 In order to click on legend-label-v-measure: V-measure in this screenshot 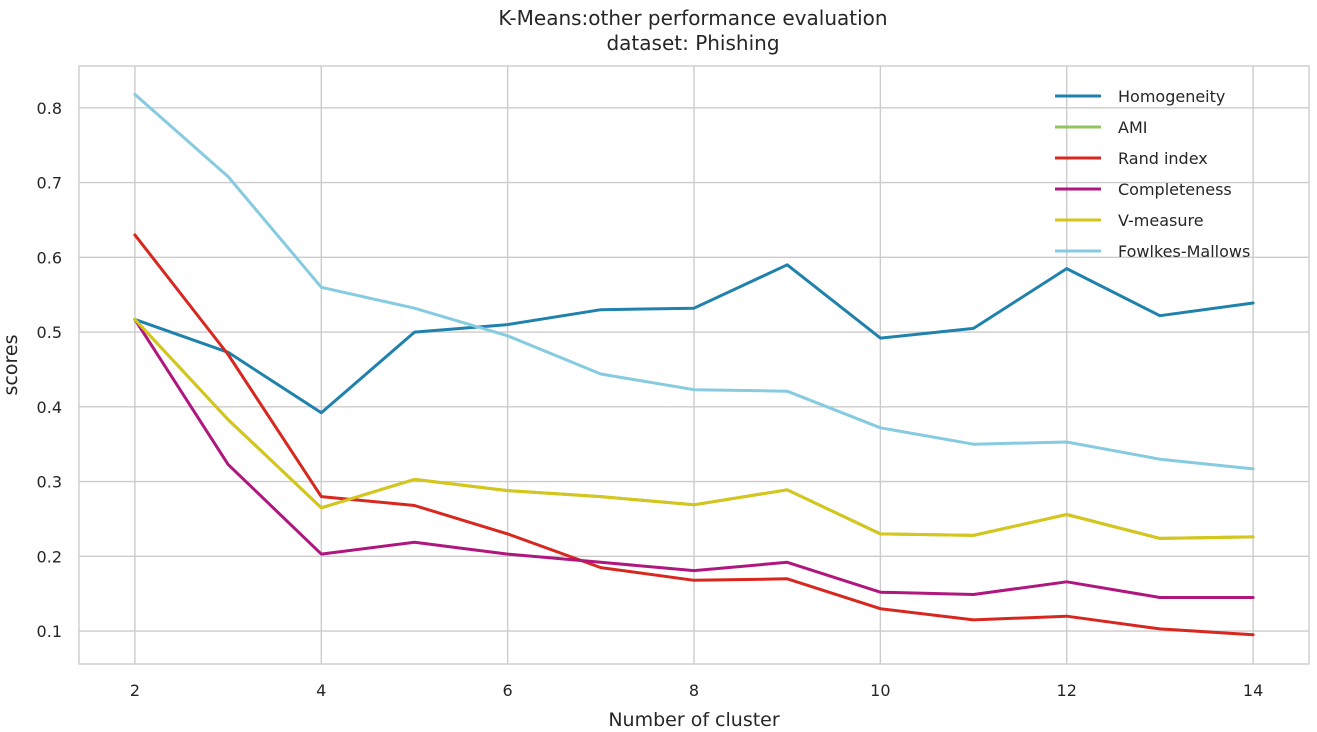, I will do `click(1161, 220)`.